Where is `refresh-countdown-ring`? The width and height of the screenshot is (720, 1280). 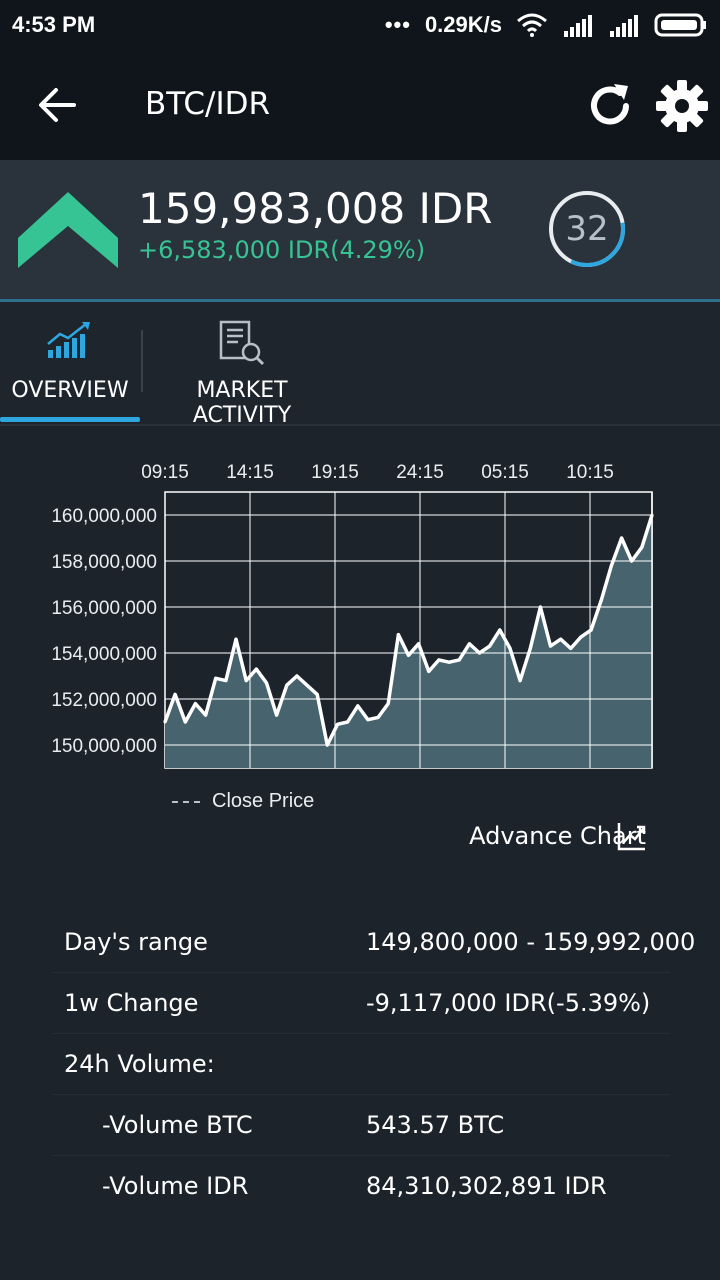 refresh-countdown-ring is located at coordinates (587, 229).